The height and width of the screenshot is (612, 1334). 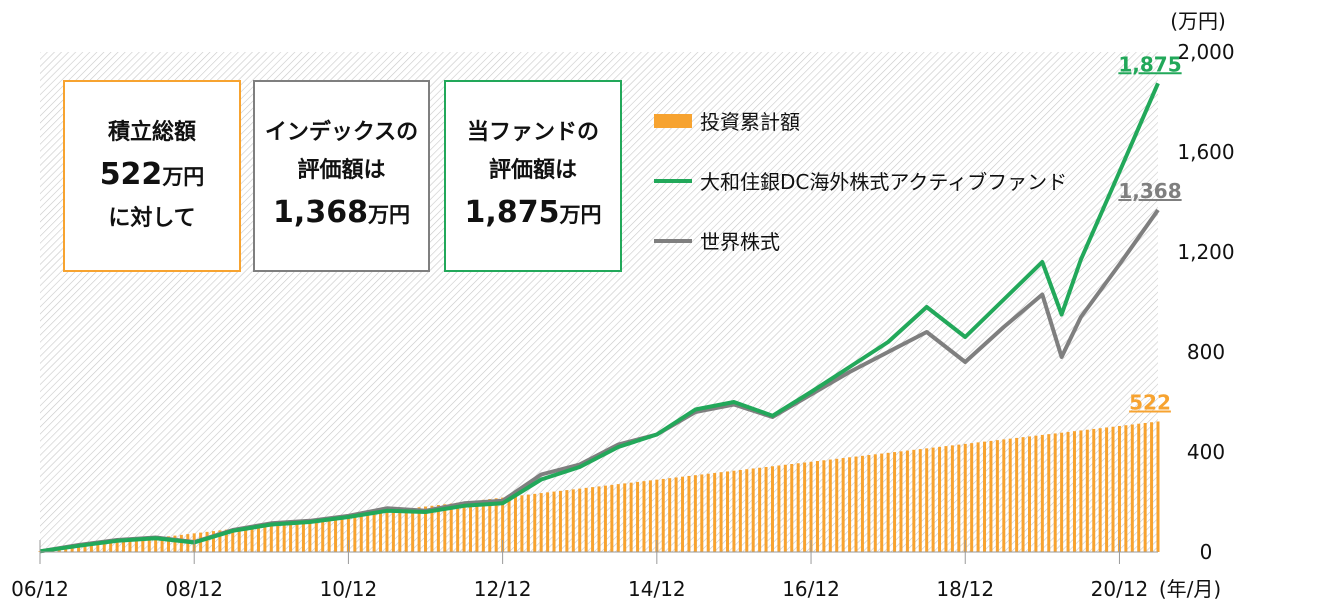 What do you see at coordinates (341, 132) in the screenshot?
I see `summary-index-line1: インデックスの` at bounding box center [341, 132].